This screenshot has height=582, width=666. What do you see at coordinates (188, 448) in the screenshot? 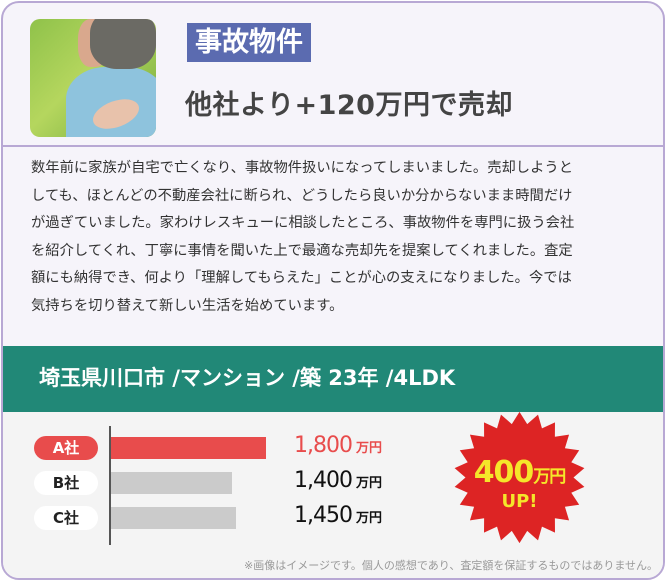
I see `bar-A社` at bounding box center [188, 448].